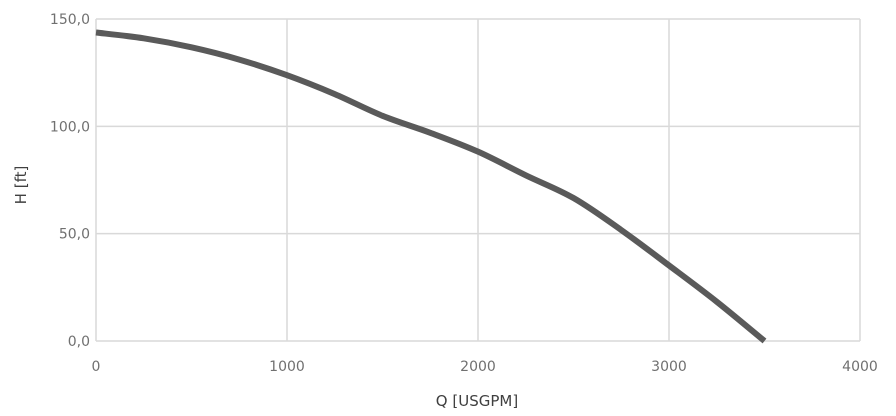 Image resolution: width=896 pixels, height=416 pixels. What do you see at coordinates (860, 367) in the screenshot?
I see `x-tick-label: 4000` at bounding box center [860, 367].